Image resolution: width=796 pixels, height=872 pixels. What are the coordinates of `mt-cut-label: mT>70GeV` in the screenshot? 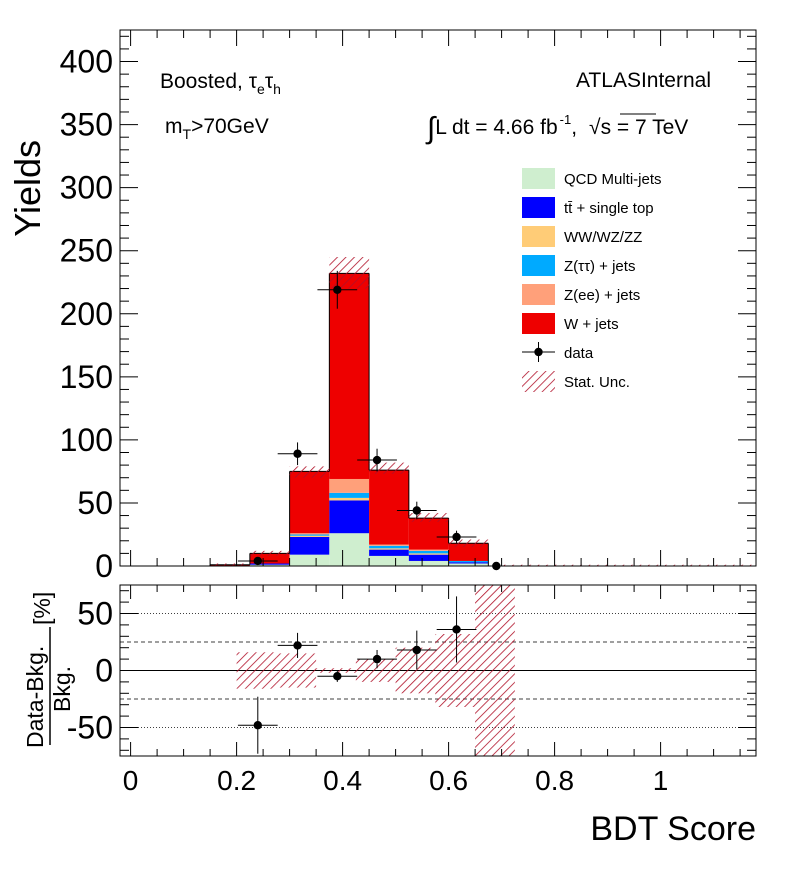 It's located at (217, 128).